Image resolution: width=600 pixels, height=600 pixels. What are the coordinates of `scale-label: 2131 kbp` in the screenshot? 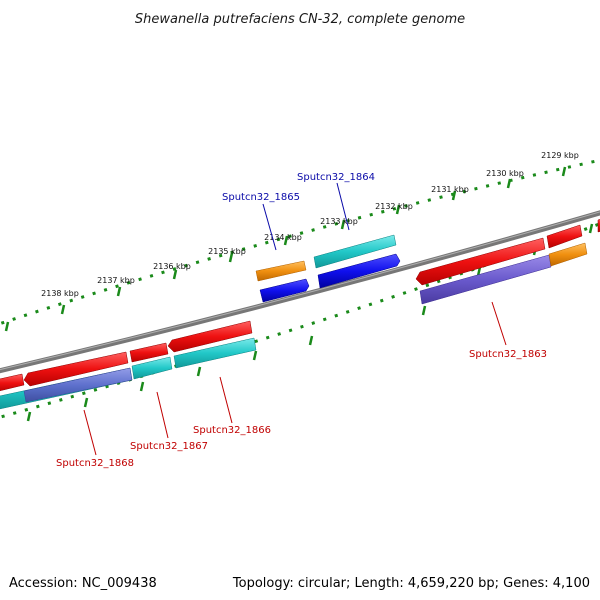 It's located at (450, 189).